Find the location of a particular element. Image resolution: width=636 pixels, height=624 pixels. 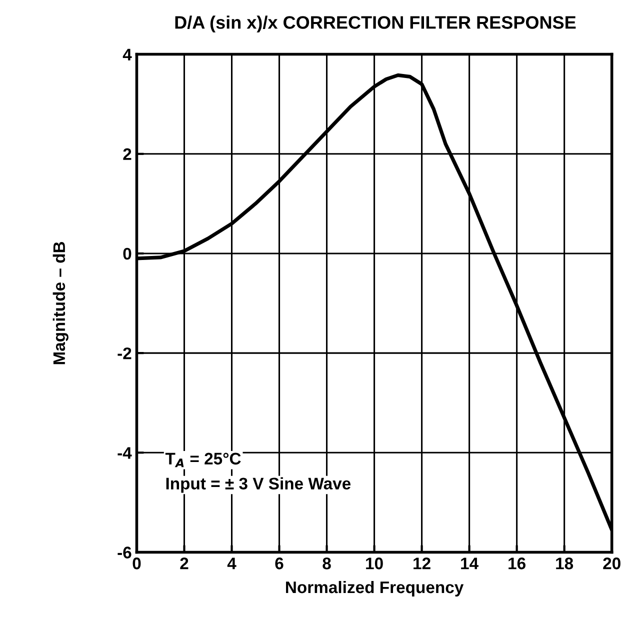

x-tick-label: 18 is located at coordinates (565, 564).